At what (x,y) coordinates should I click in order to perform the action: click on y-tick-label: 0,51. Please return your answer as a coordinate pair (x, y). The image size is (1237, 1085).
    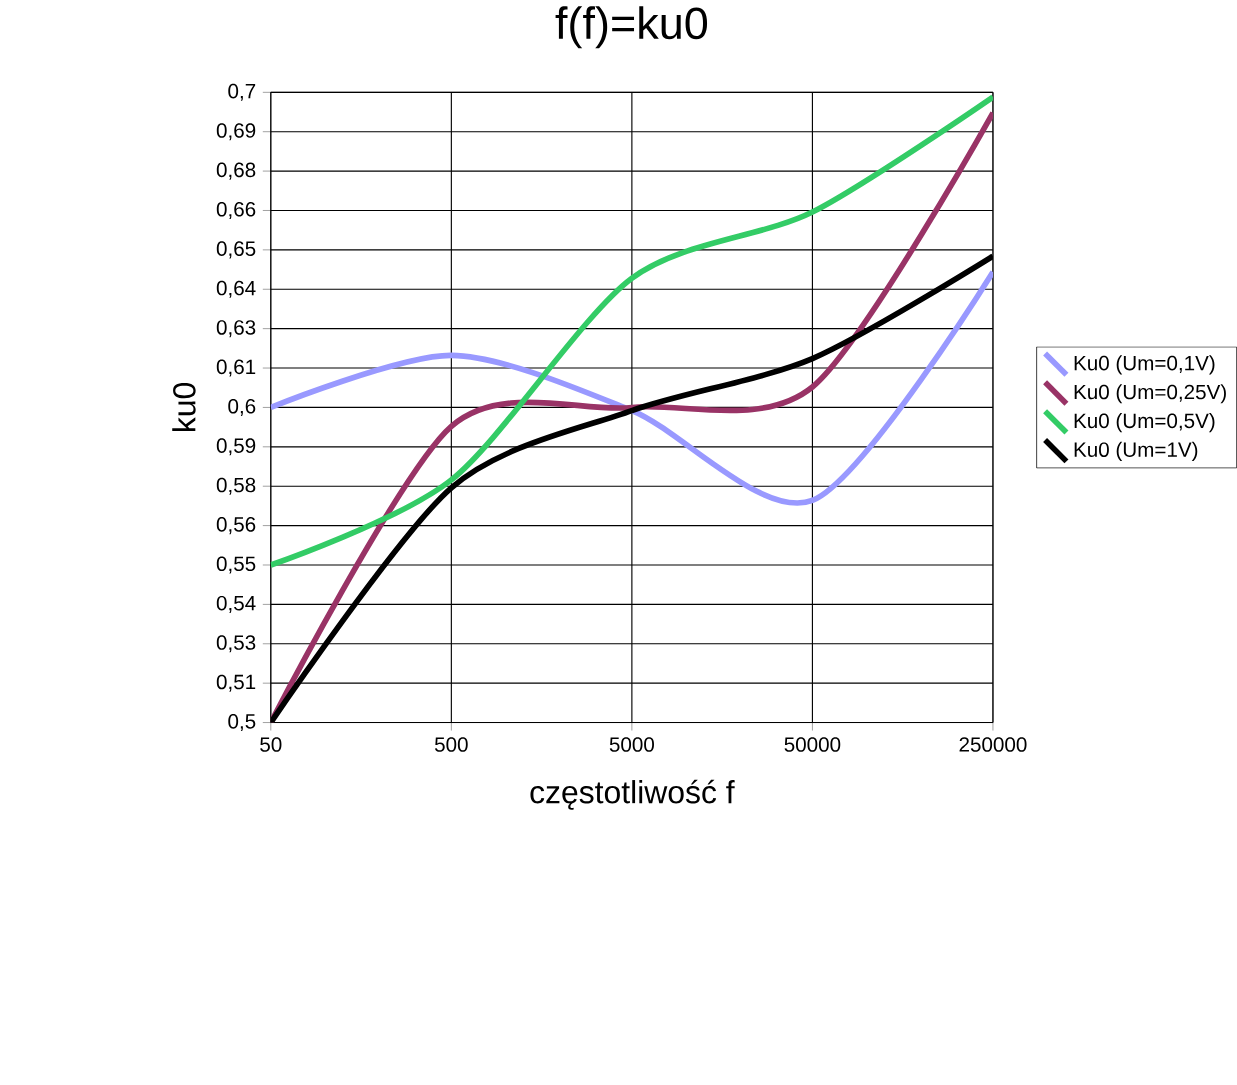
    Looking at the image, I should click on (236, 683).